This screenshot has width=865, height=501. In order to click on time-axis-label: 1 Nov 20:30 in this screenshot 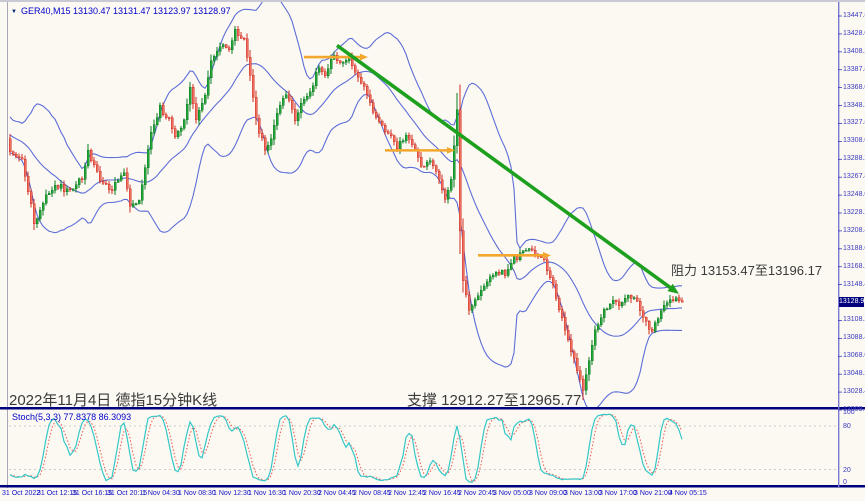, I will do `click(302, 493)`.